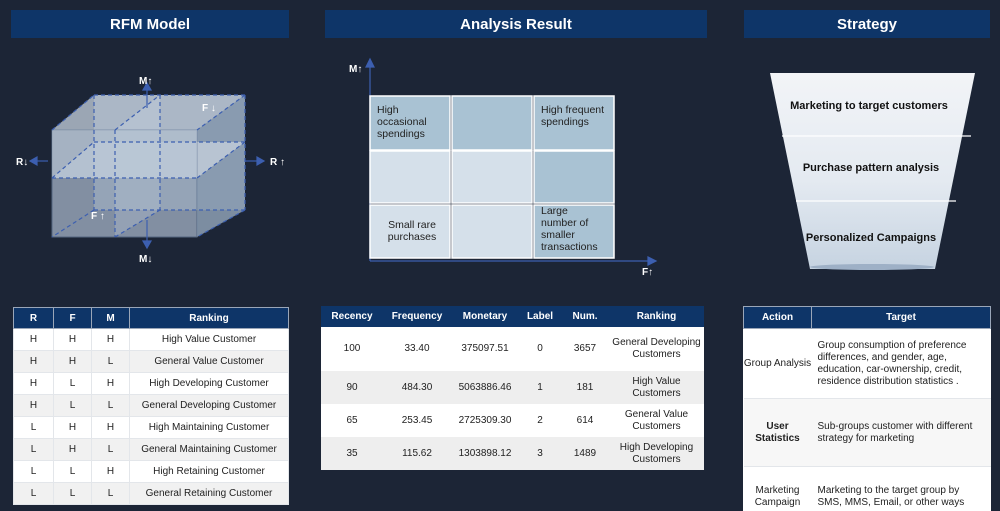  Describe the element at coordinates (569, 229) in the screenshot. I see `grid-label-bottom-right: Large number of smaller transactions` at that location.